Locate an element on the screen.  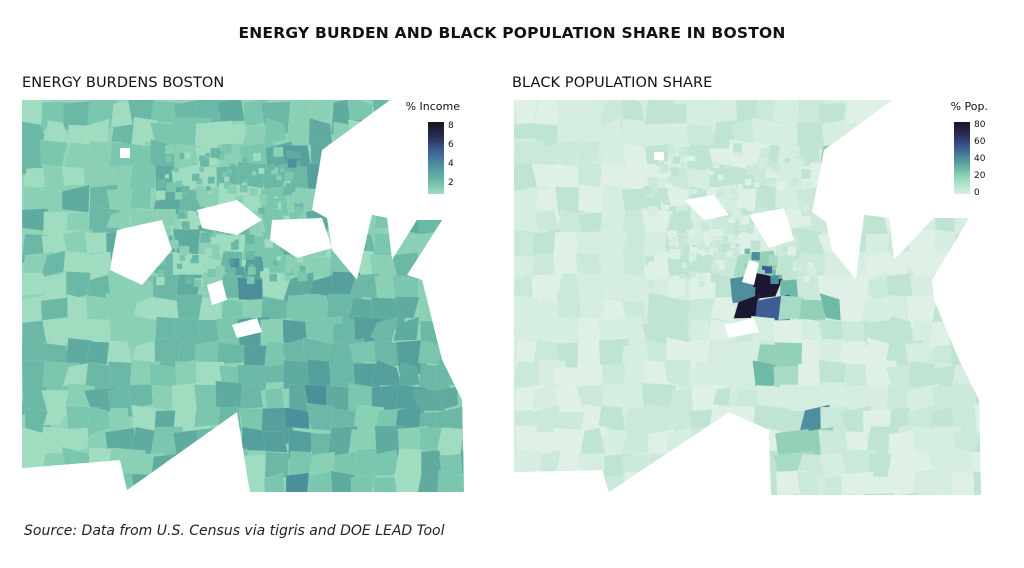
legend-tick-label: 8 is located at coordinates (451, 125).